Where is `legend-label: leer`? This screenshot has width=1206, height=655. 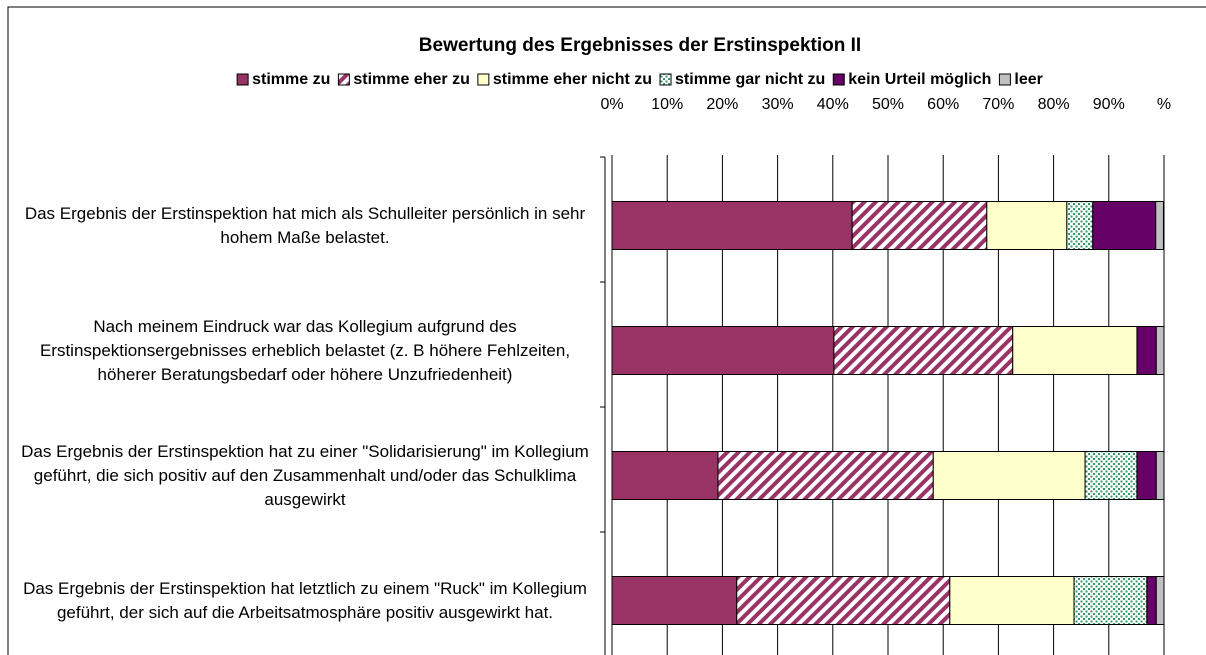 legend-label: leer is located at coordinates (1028, 79).